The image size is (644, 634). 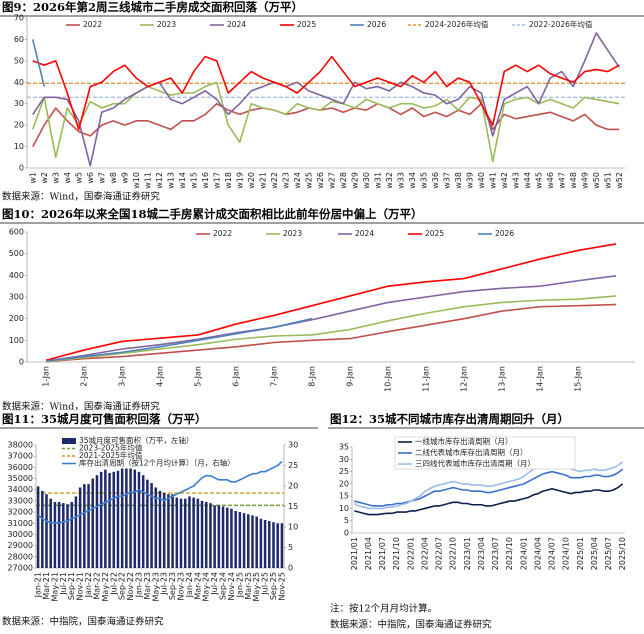 I want to click on y-tick-label: 30, so click(x=344, y=459).